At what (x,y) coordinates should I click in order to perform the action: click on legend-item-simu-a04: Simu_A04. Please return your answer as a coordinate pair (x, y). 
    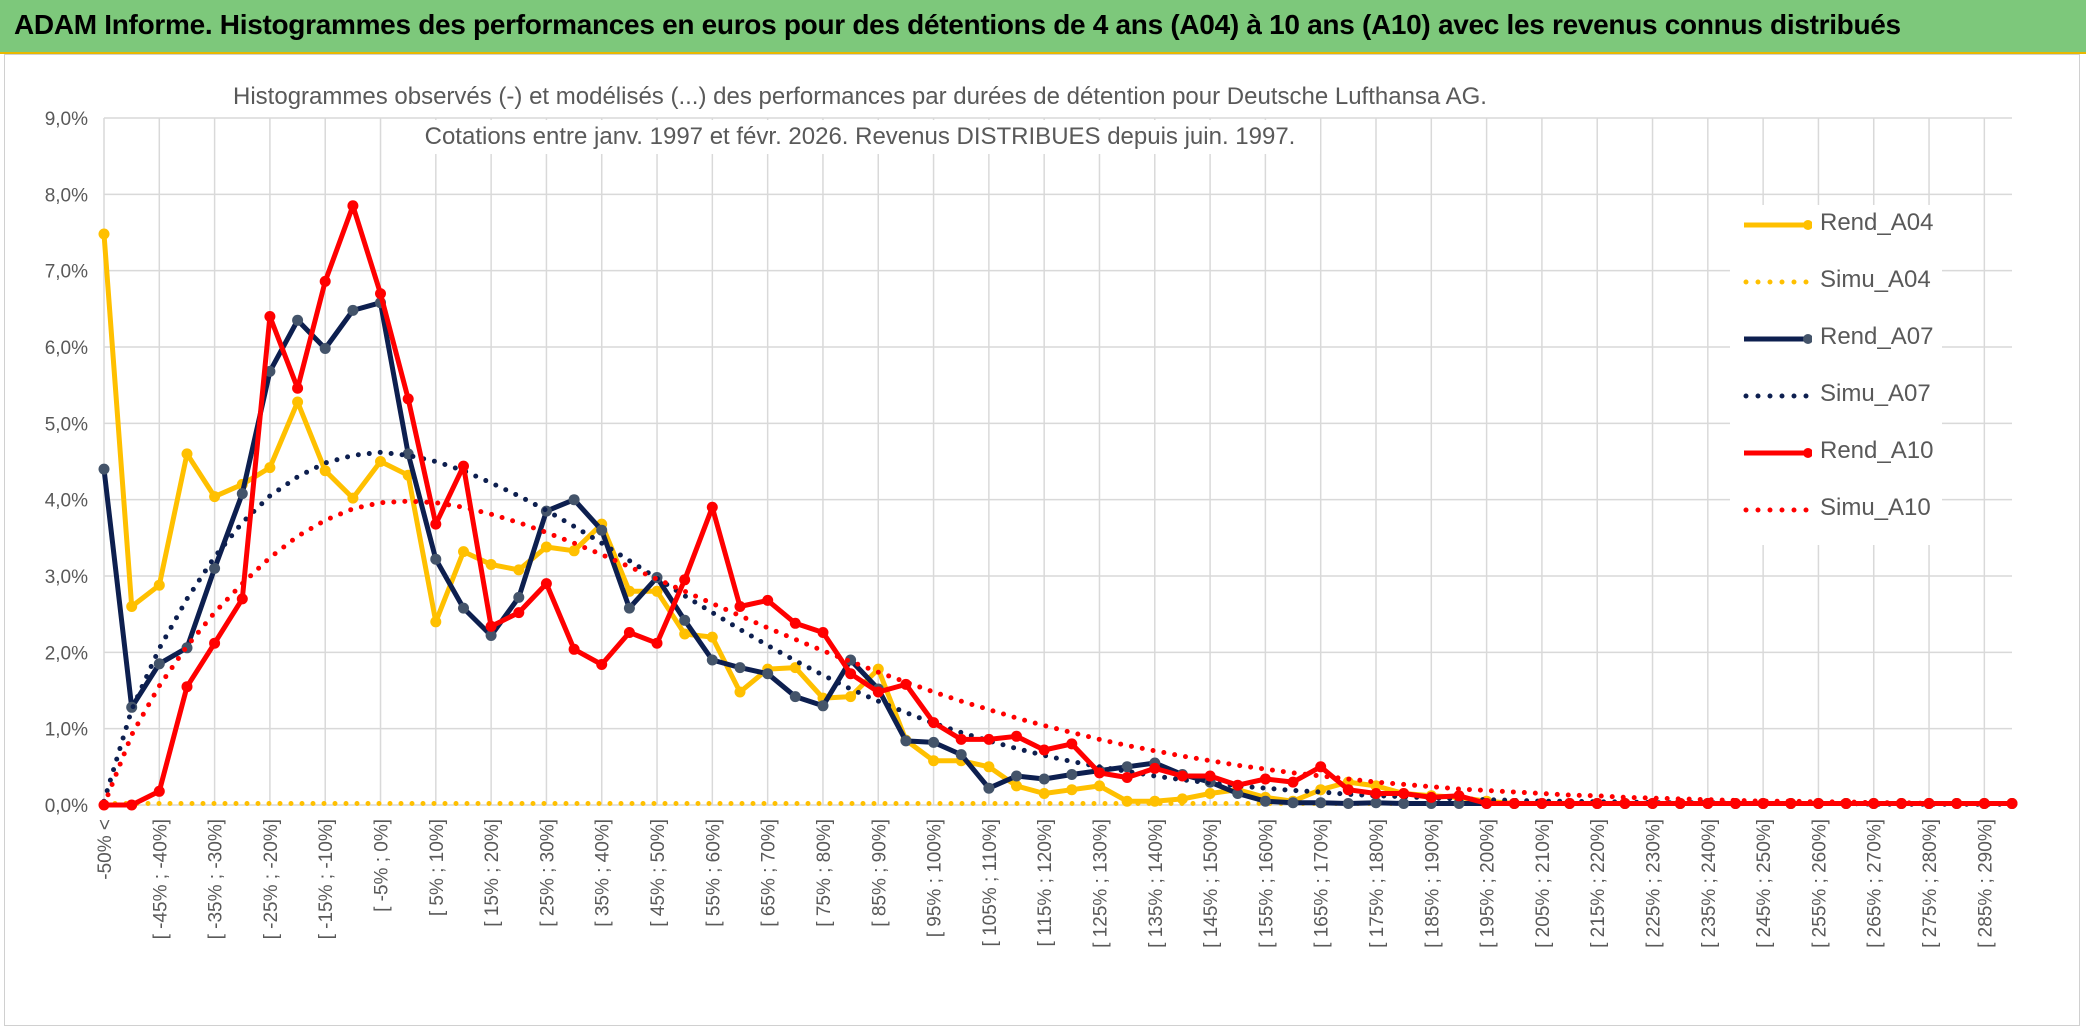
    Looking at the image, I should click on (1842, 282).